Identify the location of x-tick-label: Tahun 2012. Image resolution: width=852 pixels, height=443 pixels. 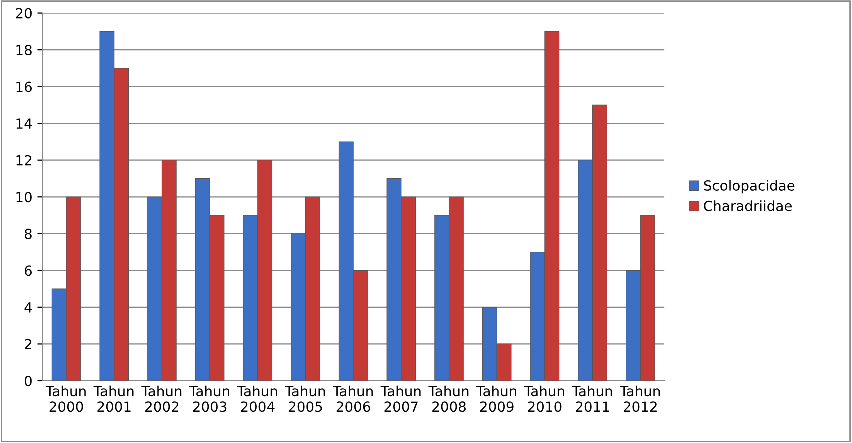
(640, 399).